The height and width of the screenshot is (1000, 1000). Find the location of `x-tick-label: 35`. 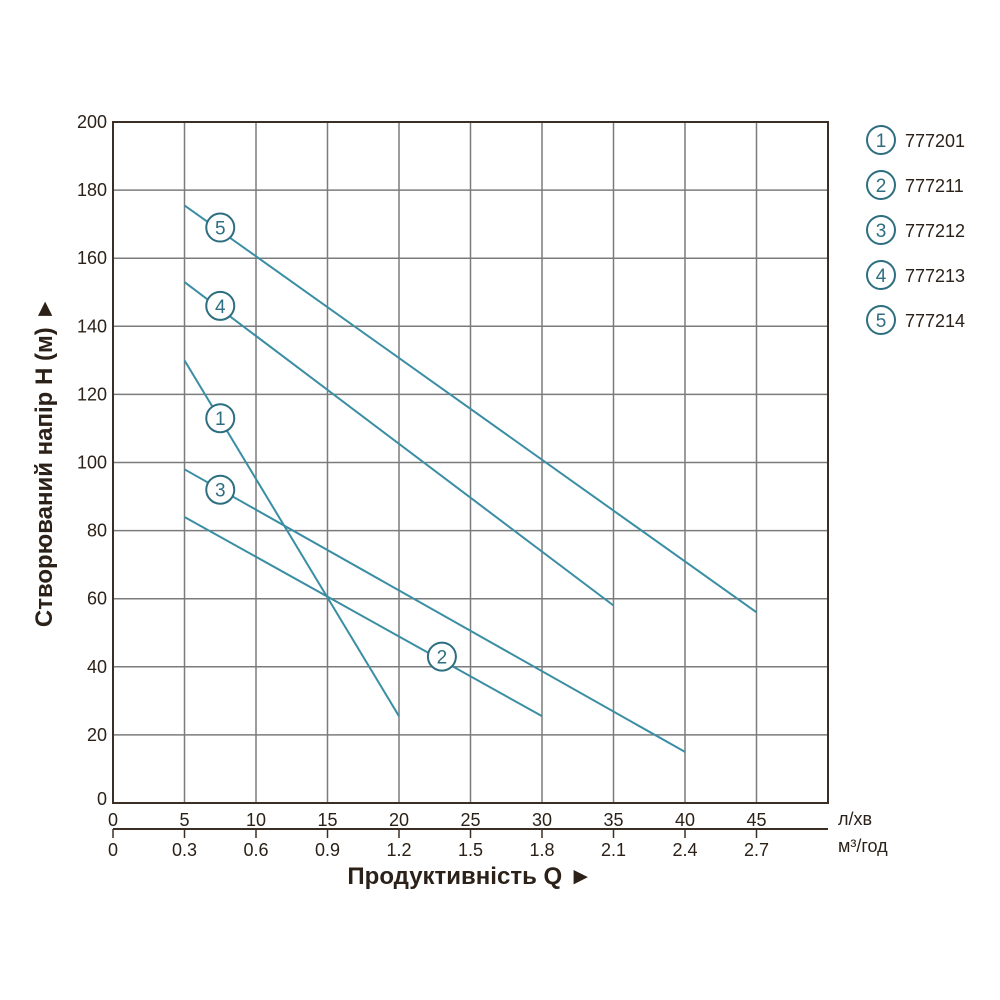

x-tick-label: 35 is located at coordinates (613, 820).